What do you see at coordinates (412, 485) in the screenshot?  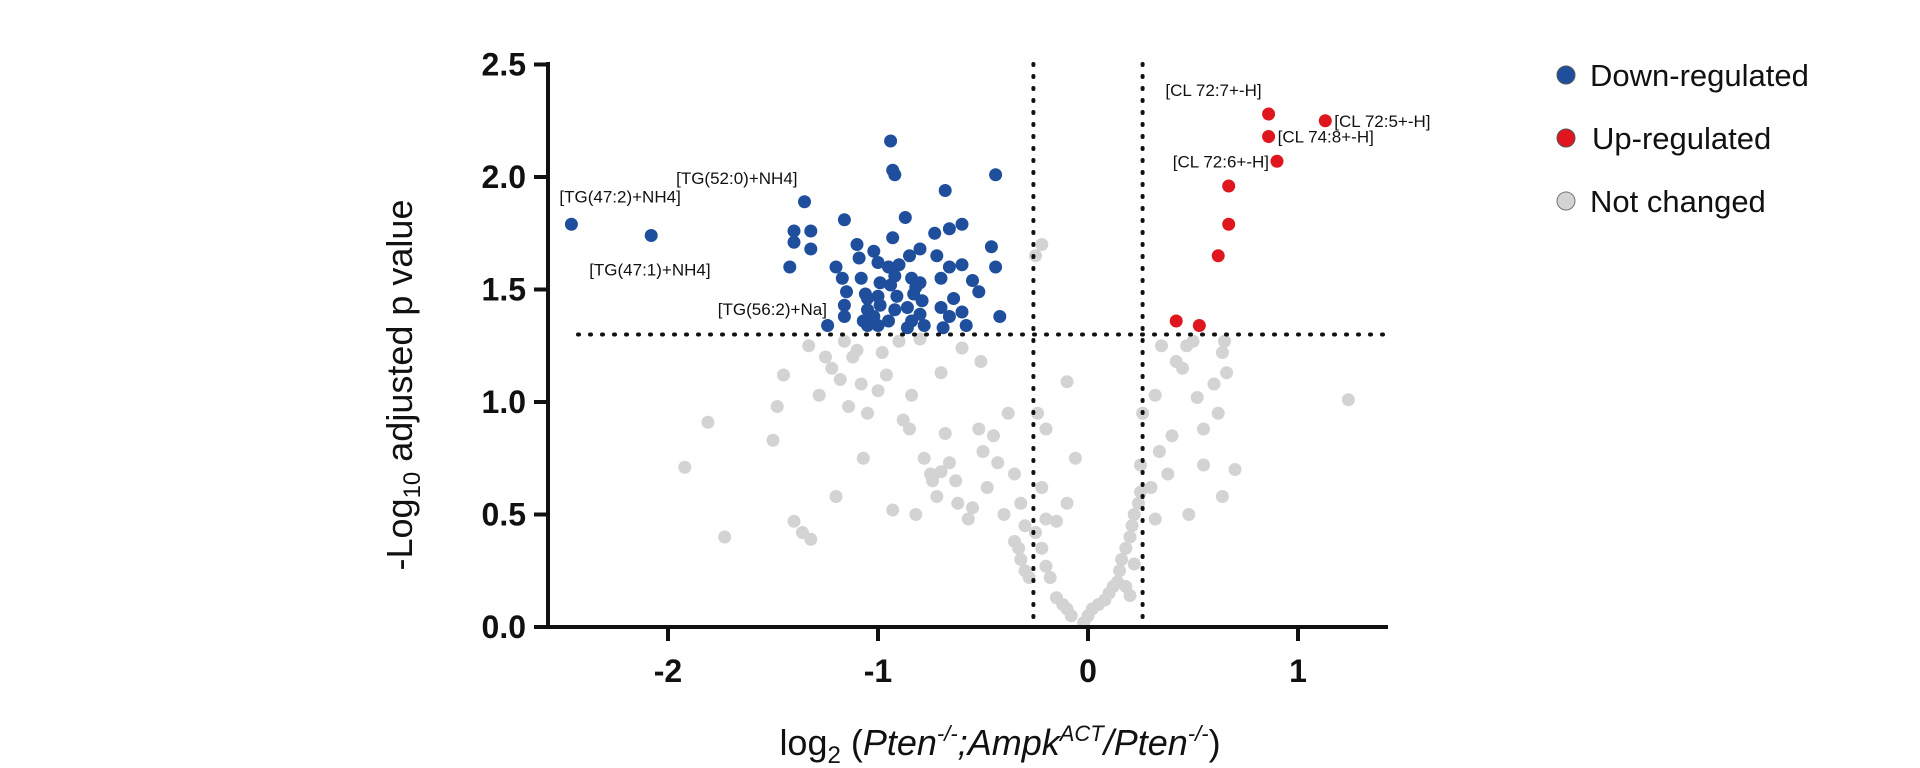 I see `y-axis-title-sub: 10` at bounding box center [412, 485].